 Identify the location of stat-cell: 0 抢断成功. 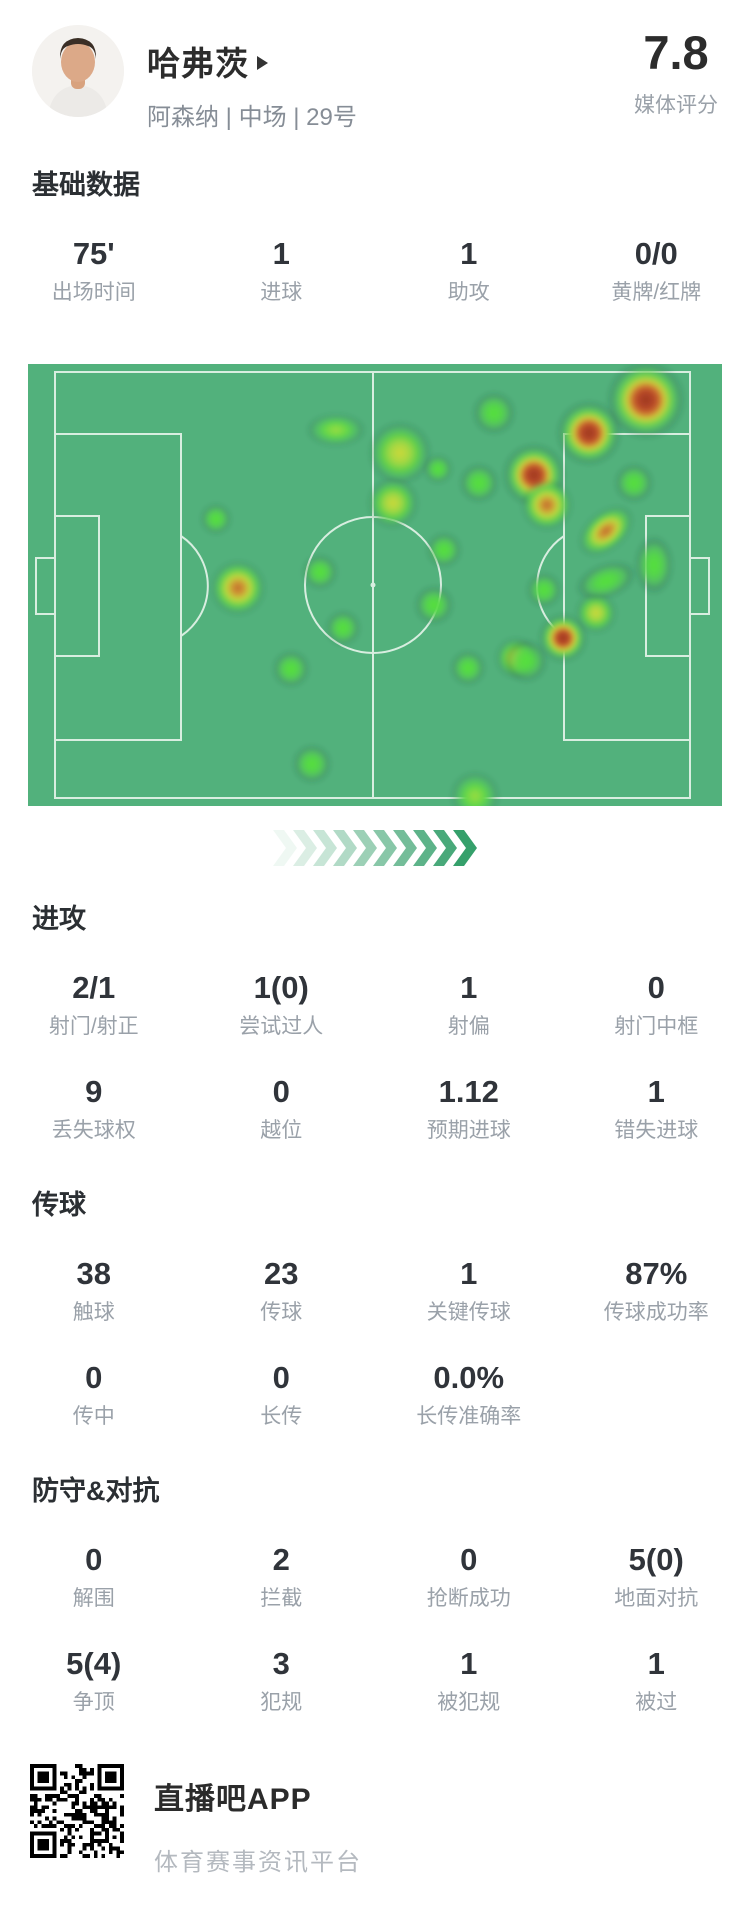
(469, 1577).